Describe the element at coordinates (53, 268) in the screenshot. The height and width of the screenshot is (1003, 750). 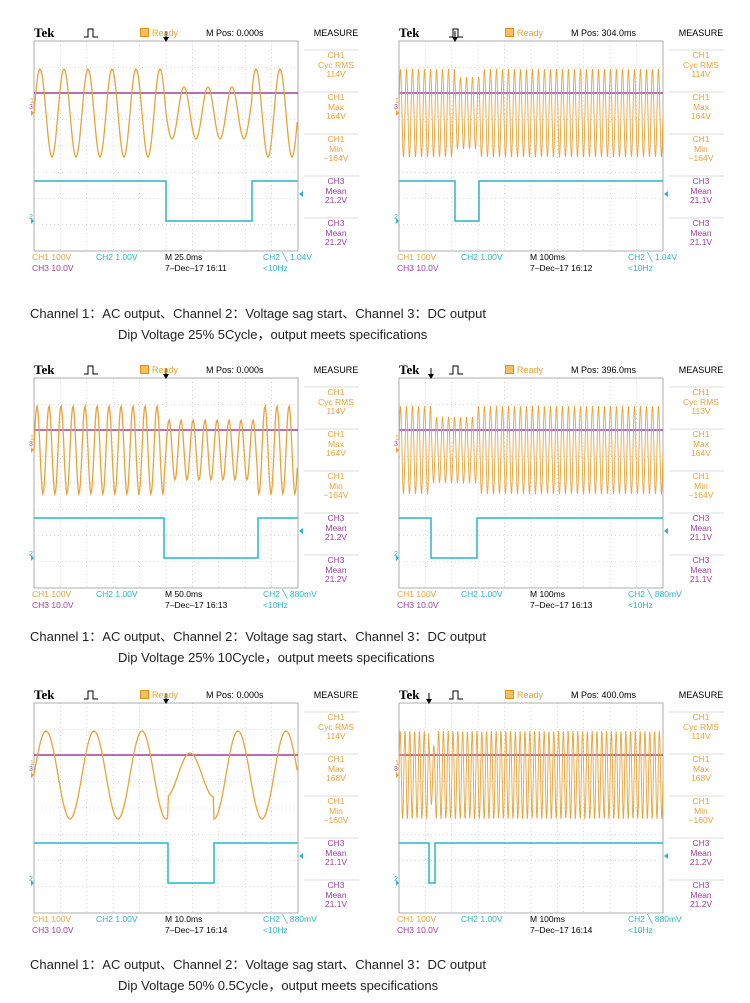
I see `ch3-scale: CH3 10.0V` at that location.